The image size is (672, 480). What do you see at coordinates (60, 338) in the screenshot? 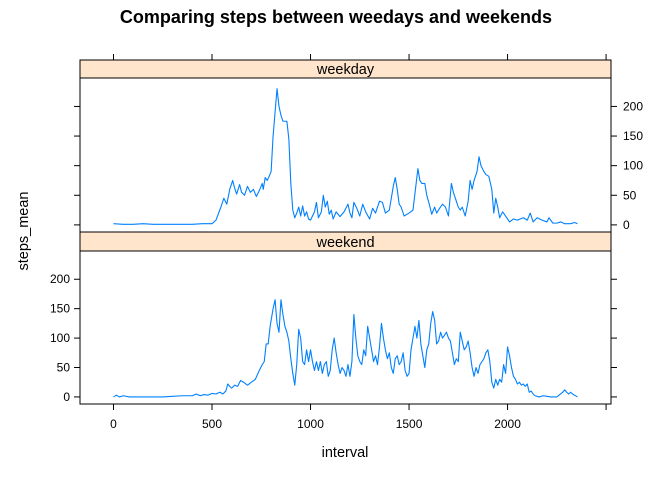
I see `y-tick-label-weekend-100: 100` at bounding box center [60, 338].